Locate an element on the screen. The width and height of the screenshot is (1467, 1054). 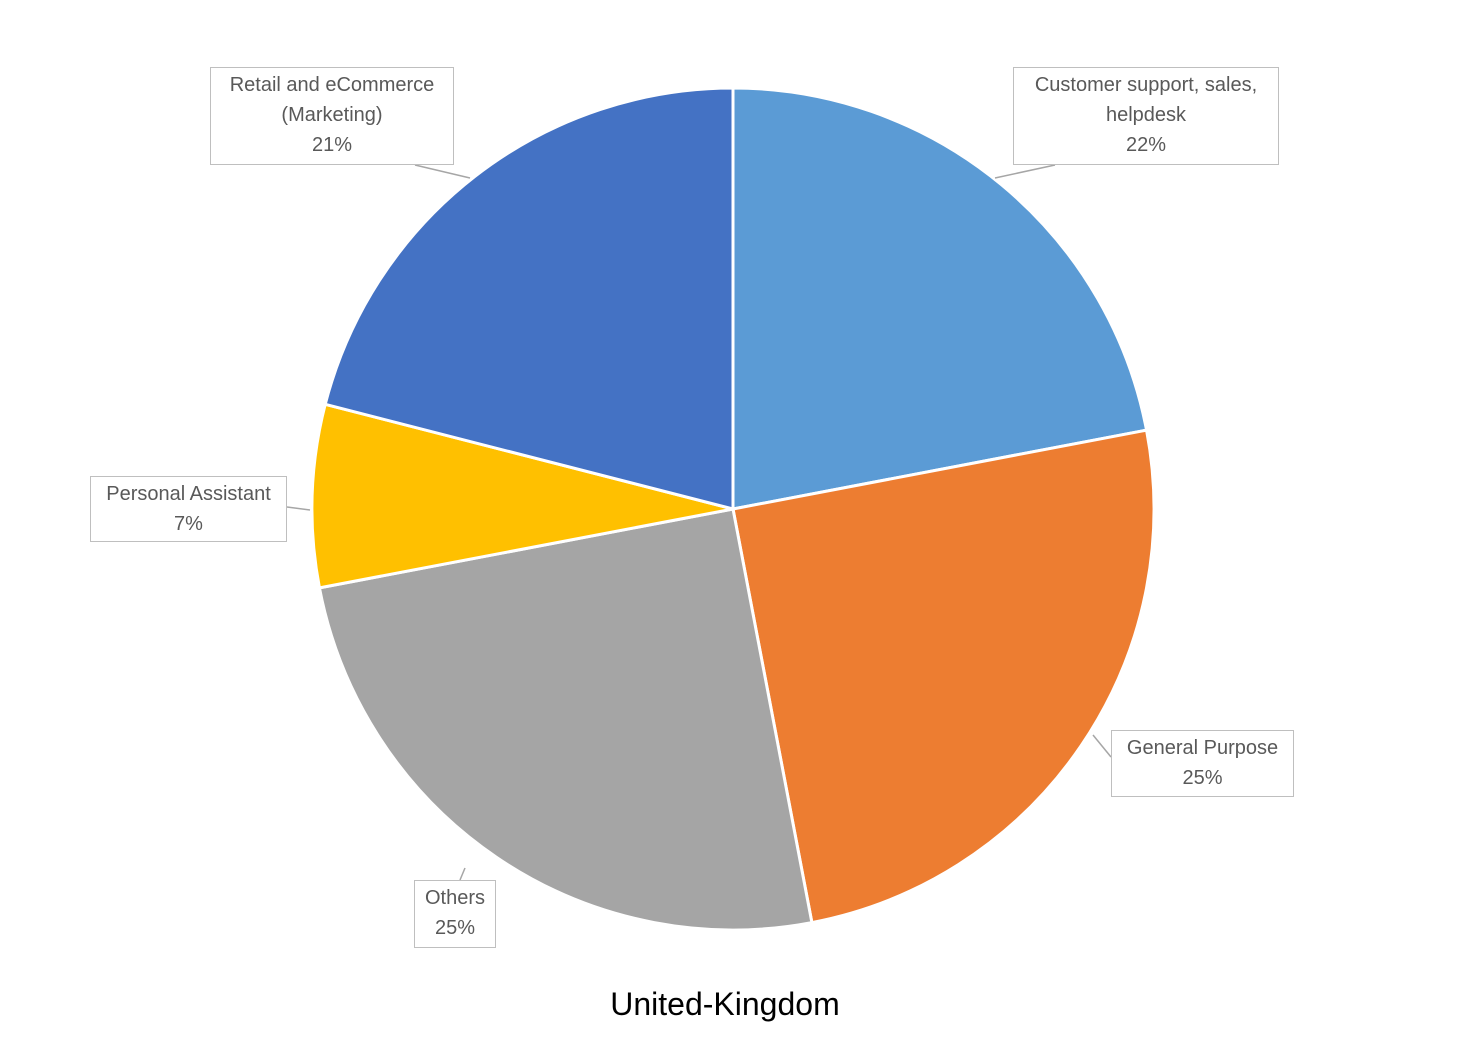
data-label: Retail and eCommerce (Marketing) 21% is located at coordinates (332, 116).